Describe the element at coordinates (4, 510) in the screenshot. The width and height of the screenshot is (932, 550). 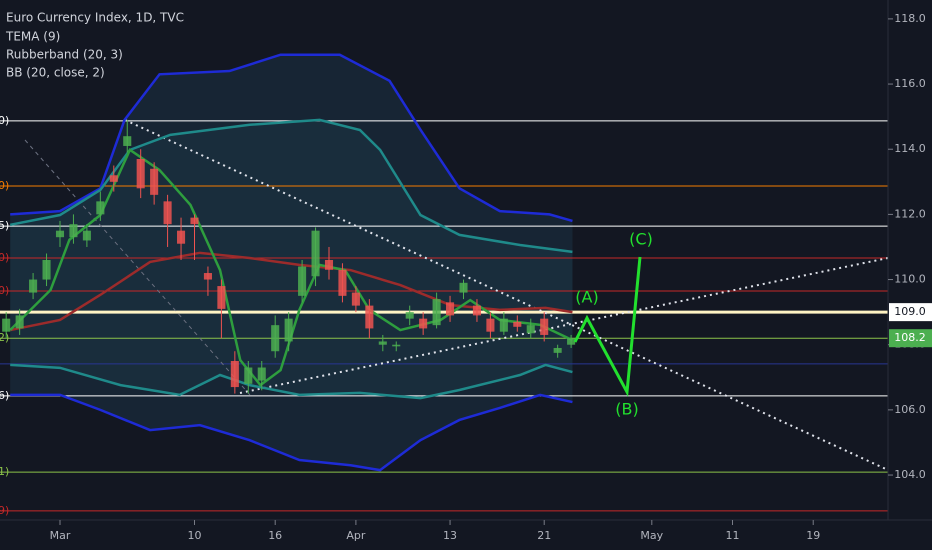
I see `level-label: 9)` at that location.